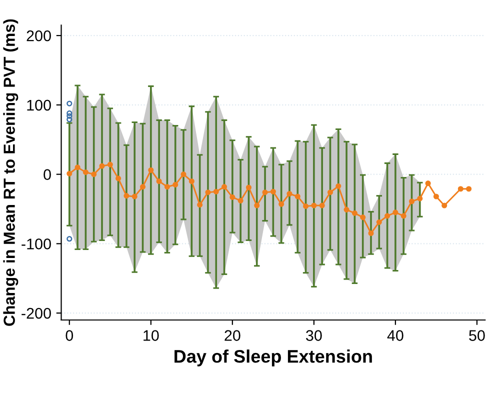 Image resolution: width=490 pixels, height=399 pixels. What do you see at coordinates (36, 313) in the screenshot?
I see `y-tick-label: -200` at bounding box center [36, 313].